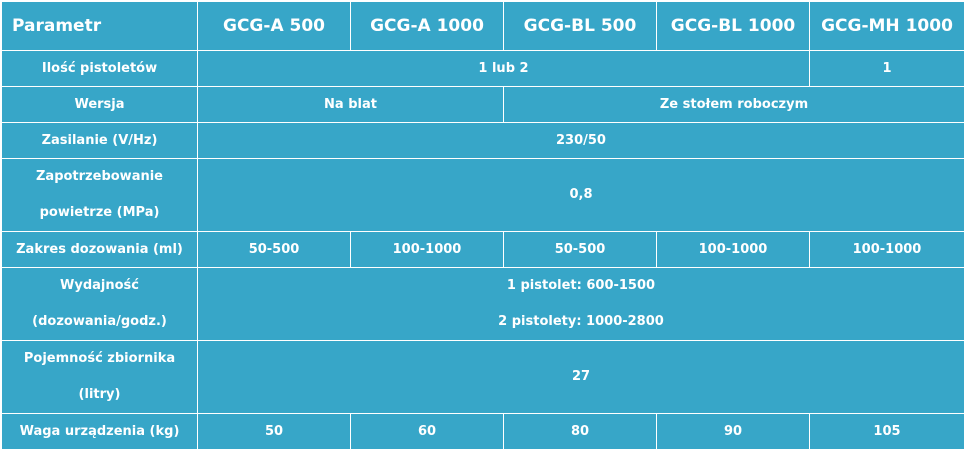  I want to click on cell-value-line: 1 pistolet: 600-1500, so click(581, 285).